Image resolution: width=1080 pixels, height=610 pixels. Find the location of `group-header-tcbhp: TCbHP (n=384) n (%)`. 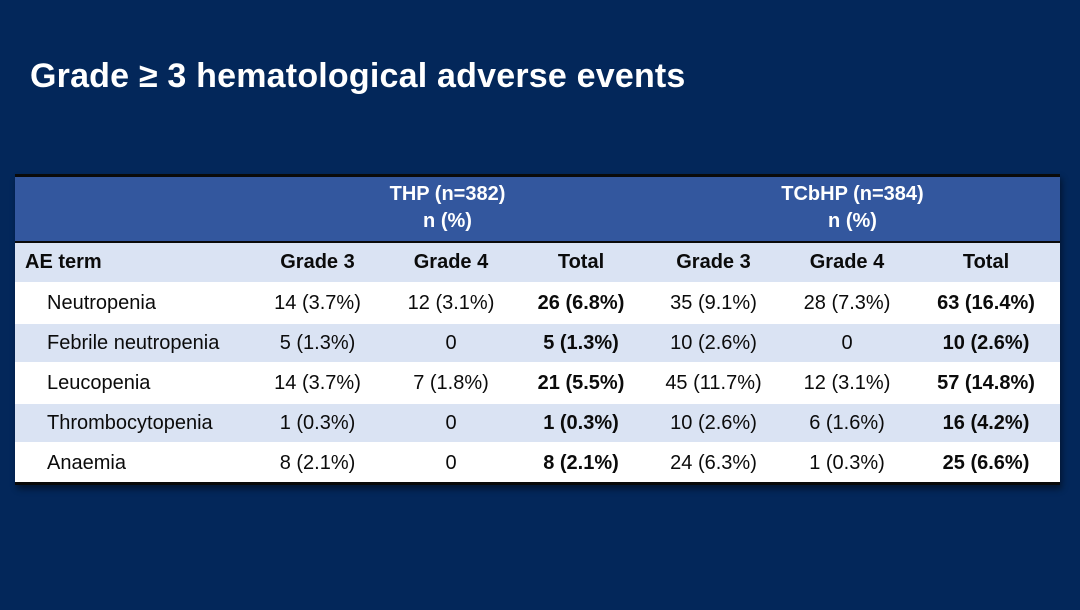

group-header-tcbhp: TCbHP (n=384) n (%) is located at coordinates (852, 210).